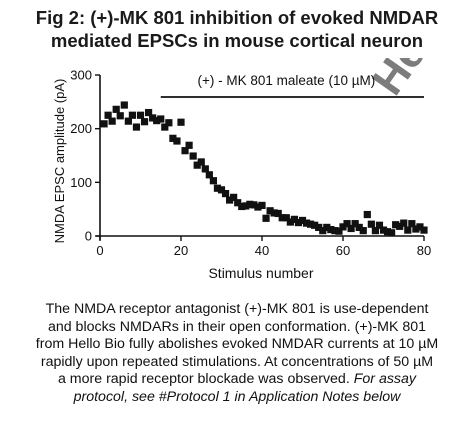  I want to click on y-tick-label: 300, so click(81, 75).